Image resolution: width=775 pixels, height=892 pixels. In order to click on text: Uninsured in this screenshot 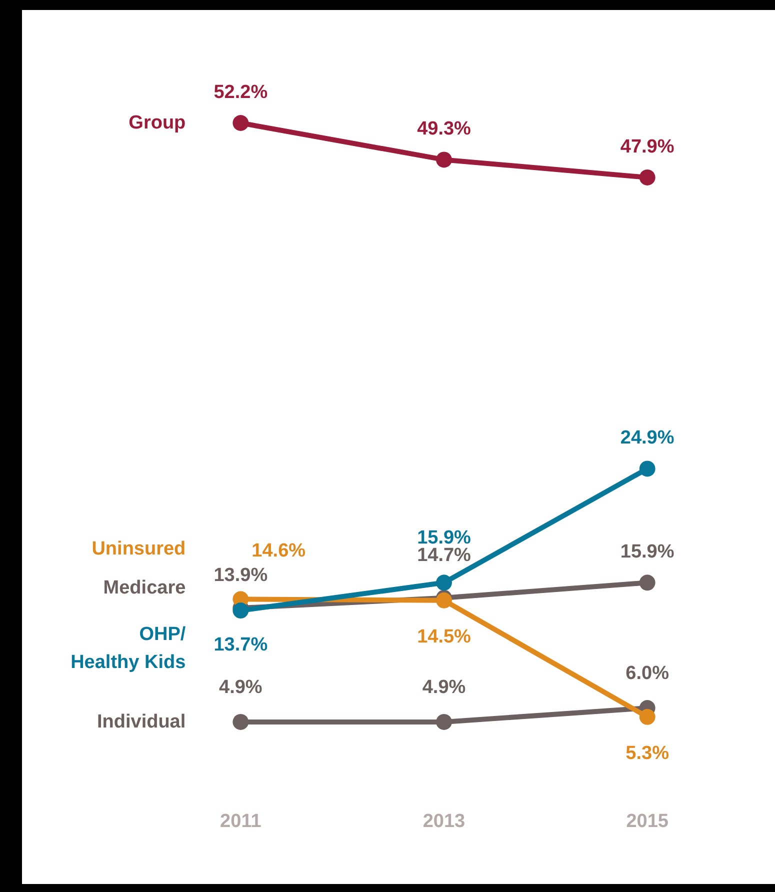, I will do `click(139, 549)`.